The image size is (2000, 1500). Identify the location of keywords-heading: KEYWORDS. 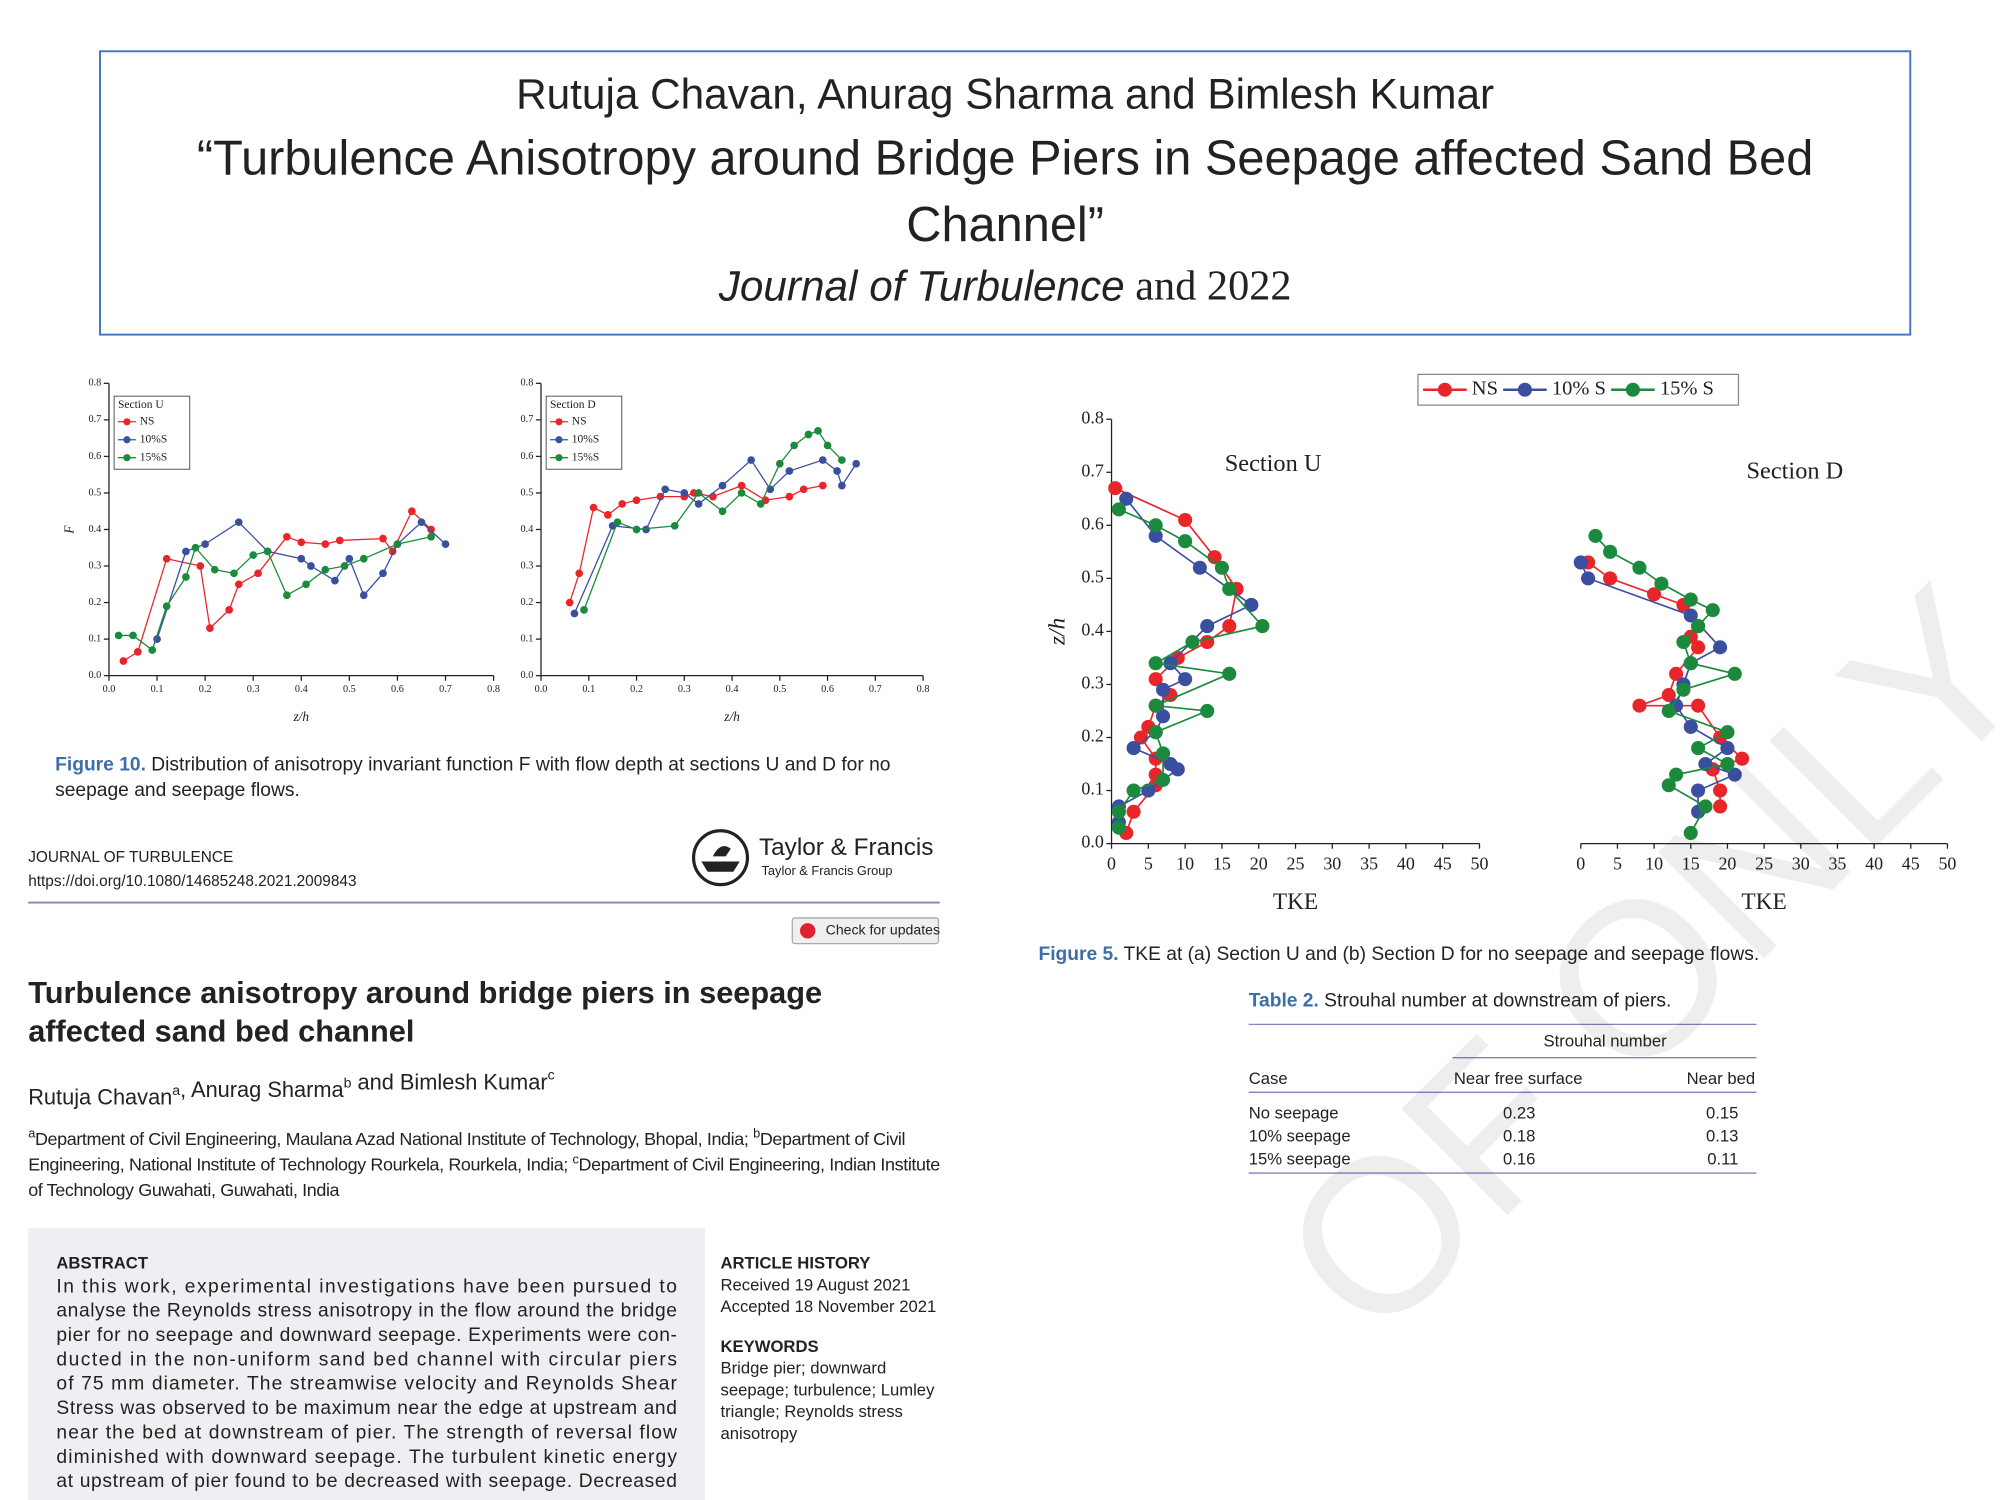
(770, 1346).